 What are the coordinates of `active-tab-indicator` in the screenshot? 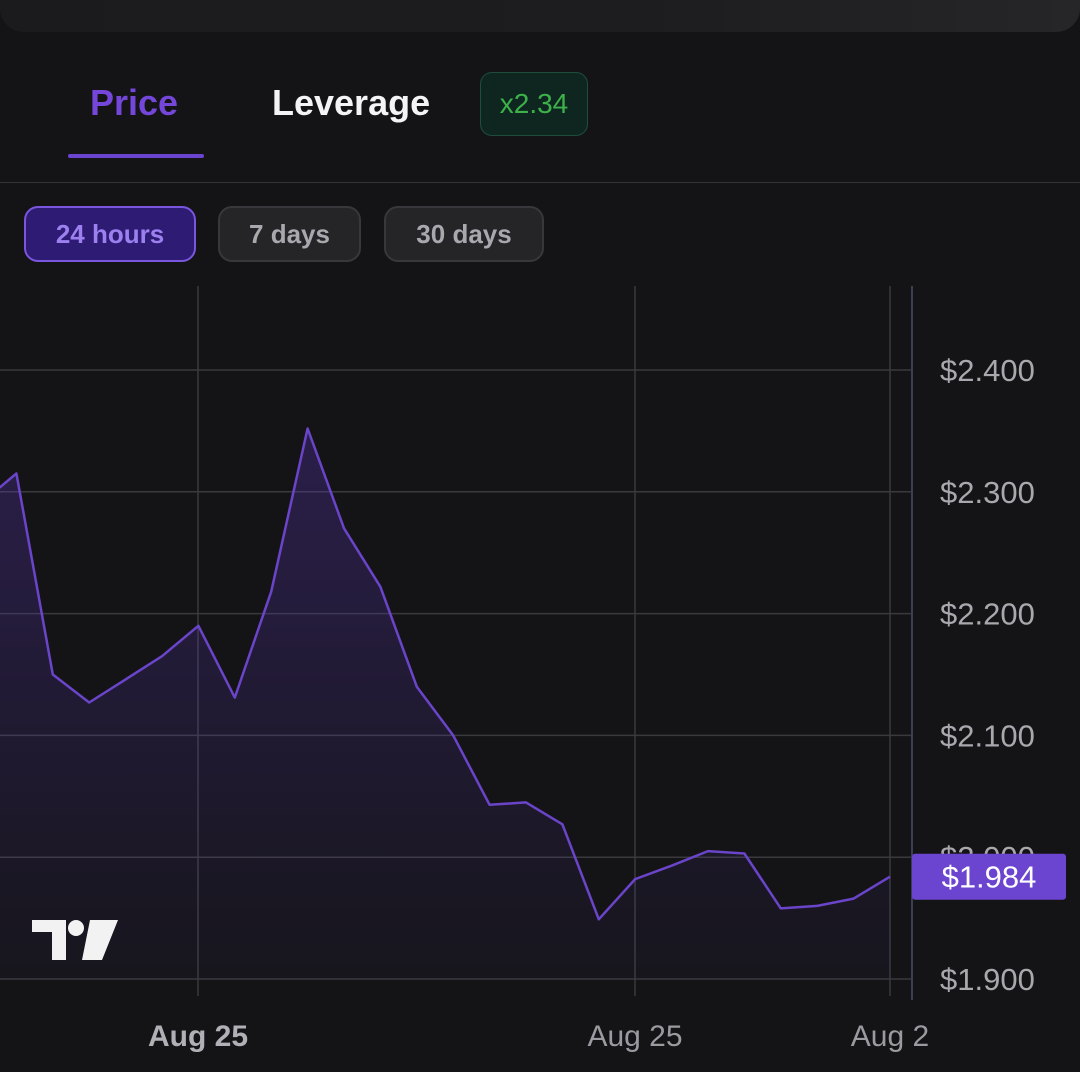 It's located at (136, 156).